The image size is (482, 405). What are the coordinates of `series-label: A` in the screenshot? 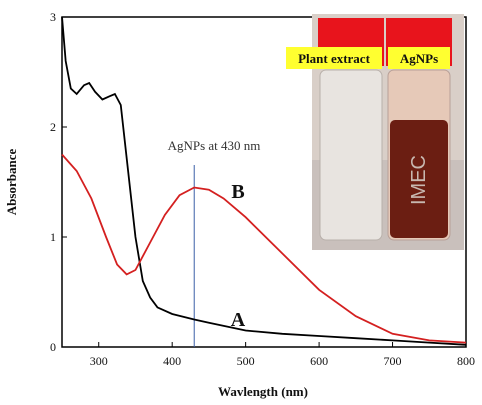 It's located at (238, 320).